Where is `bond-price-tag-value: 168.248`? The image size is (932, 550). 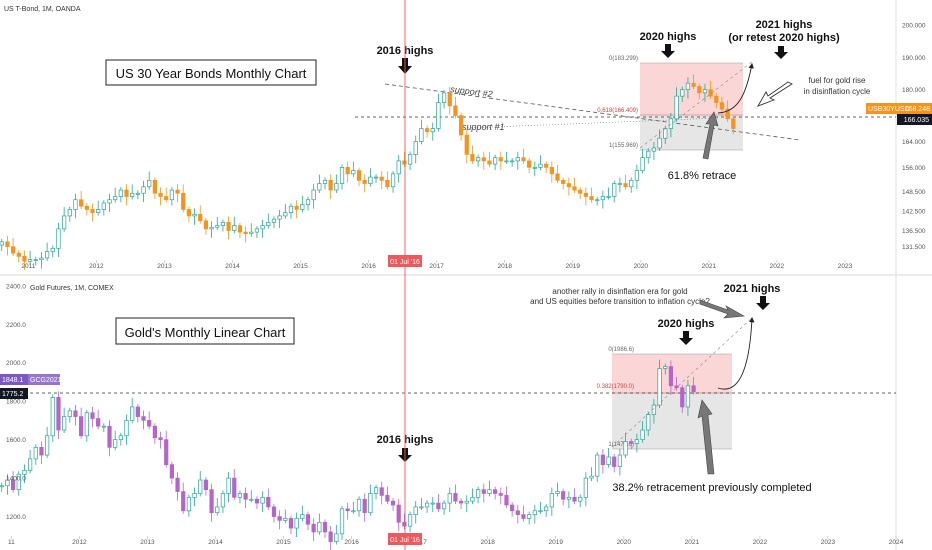
bond-price-tag-value: 168.248 is located at coordinates (917, 109).